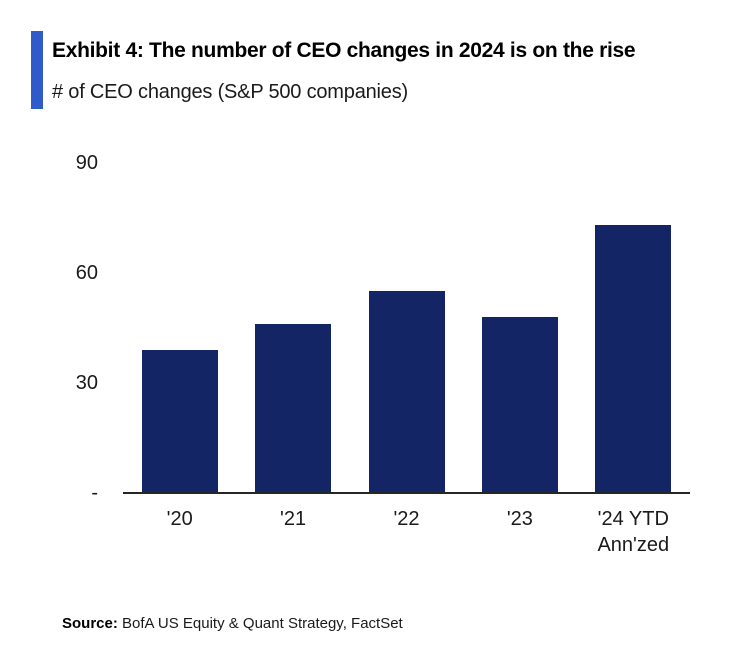 This screenshot has width=740, height=648. I want to click on title-accent-bar, so click(37, 70).